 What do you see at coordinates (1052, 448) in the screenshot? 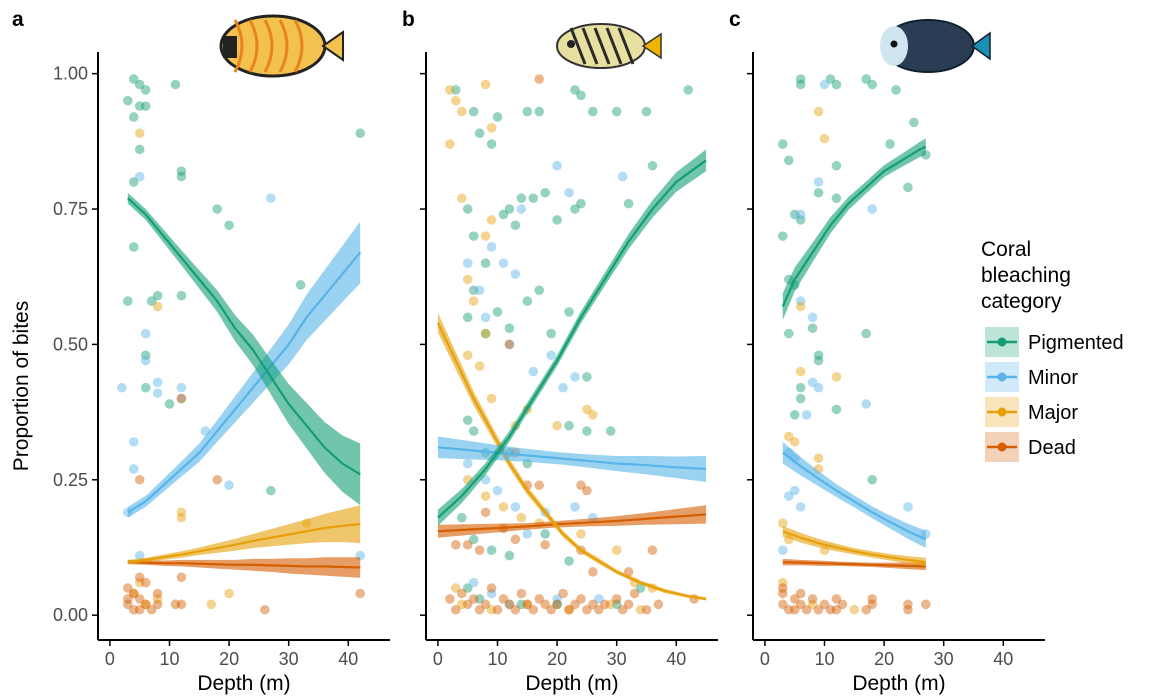
I see `legend-label: Dead` at bounding box center [1052, 448].